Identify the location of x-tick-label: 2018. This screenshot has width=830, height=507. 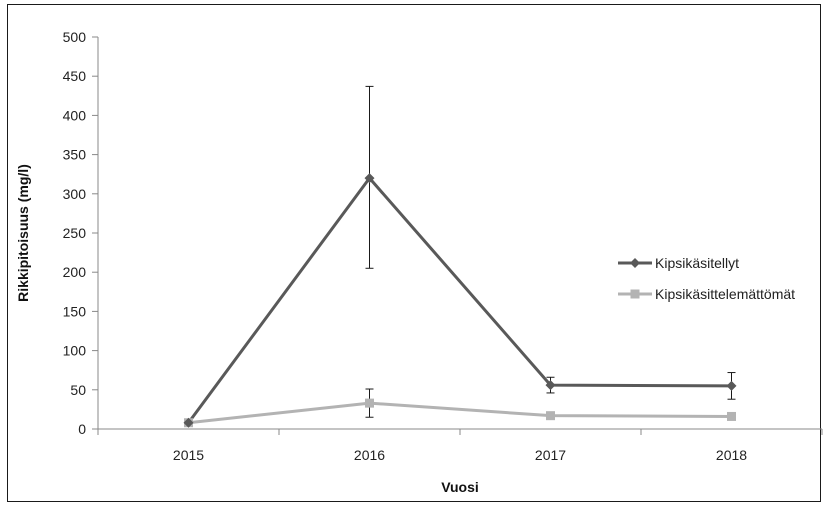
(731, 455).